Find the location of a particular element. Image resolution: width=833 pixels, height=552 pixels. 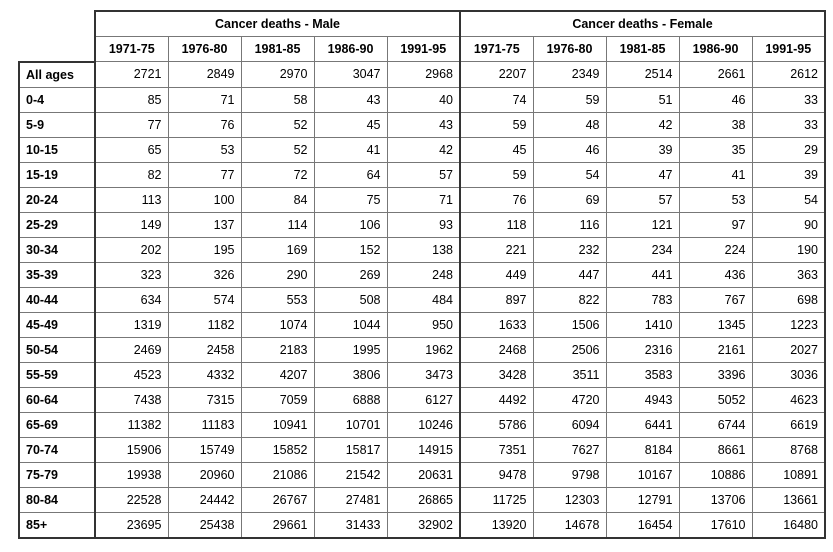

cell: 138 is located at coordinates (423, 249).